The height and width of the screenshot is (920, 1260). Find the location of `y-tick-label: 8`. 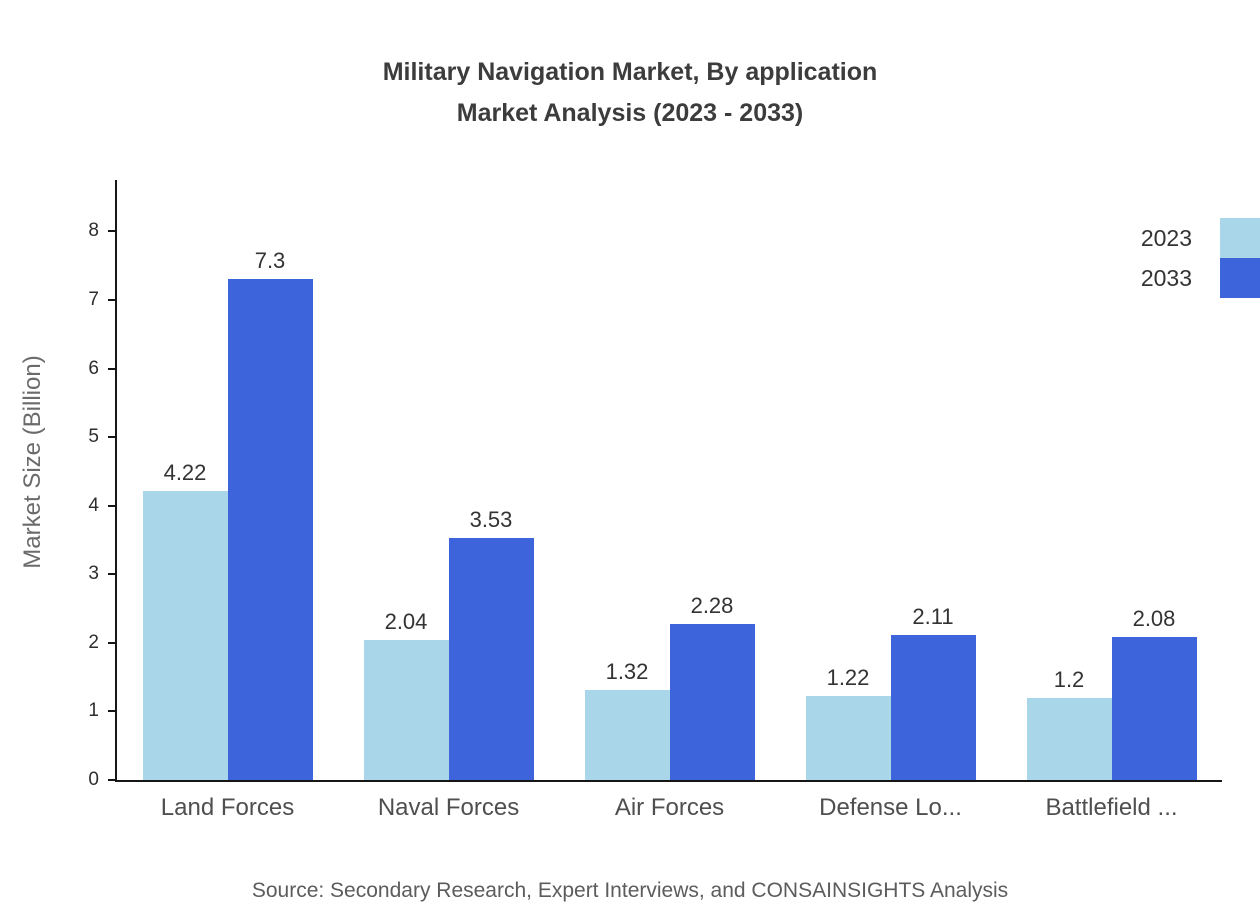

y-tick-label: 8 is located at coordinates (93, 231).